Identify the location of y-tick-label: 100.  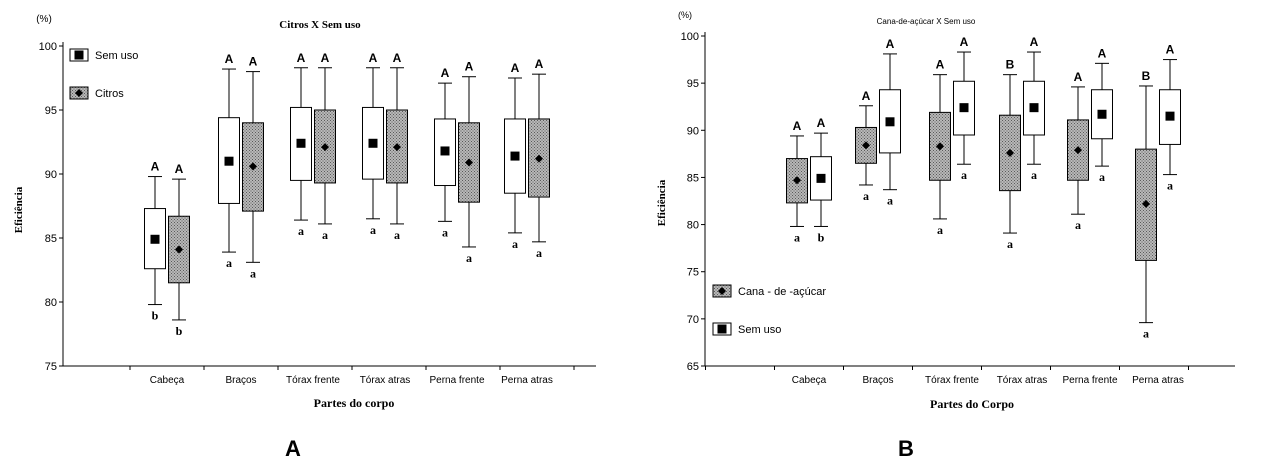
(690, 37).